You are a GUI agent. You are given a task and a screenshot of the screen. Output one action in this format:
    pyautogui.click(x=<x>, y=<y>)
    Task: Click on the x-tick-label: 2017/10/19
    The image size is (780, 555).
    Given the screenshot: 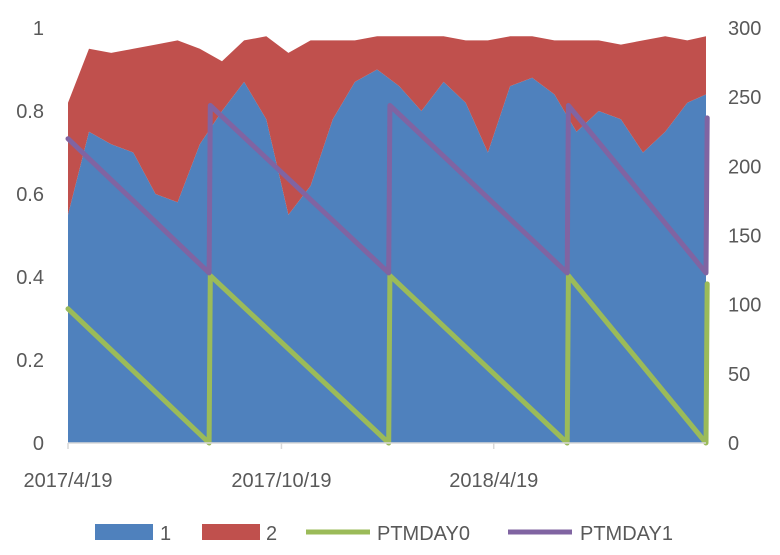 What is the action you would take?
    pyautogui.click(x=281, y=481)
    